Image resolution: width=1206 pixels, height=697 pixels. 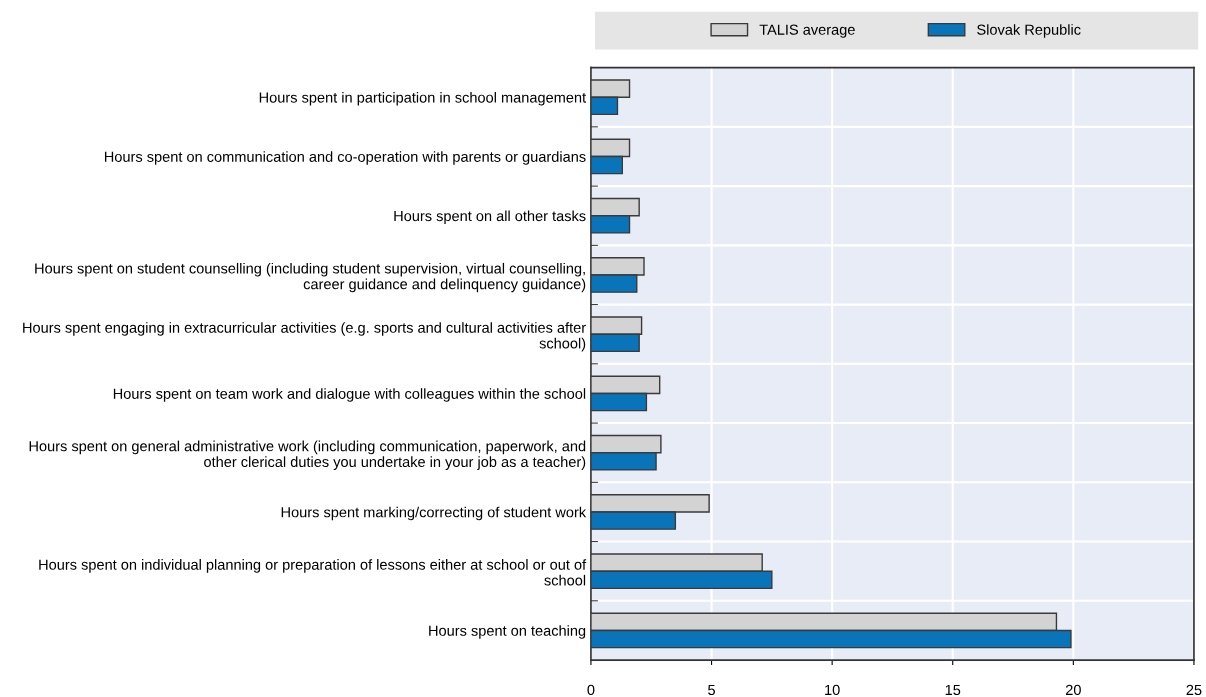 I want to click on y-tick-label: Hours spent on student counselling (including student supervision, virtual counselling, career guidance and delinquency guidance), so click(x=310, y=277).